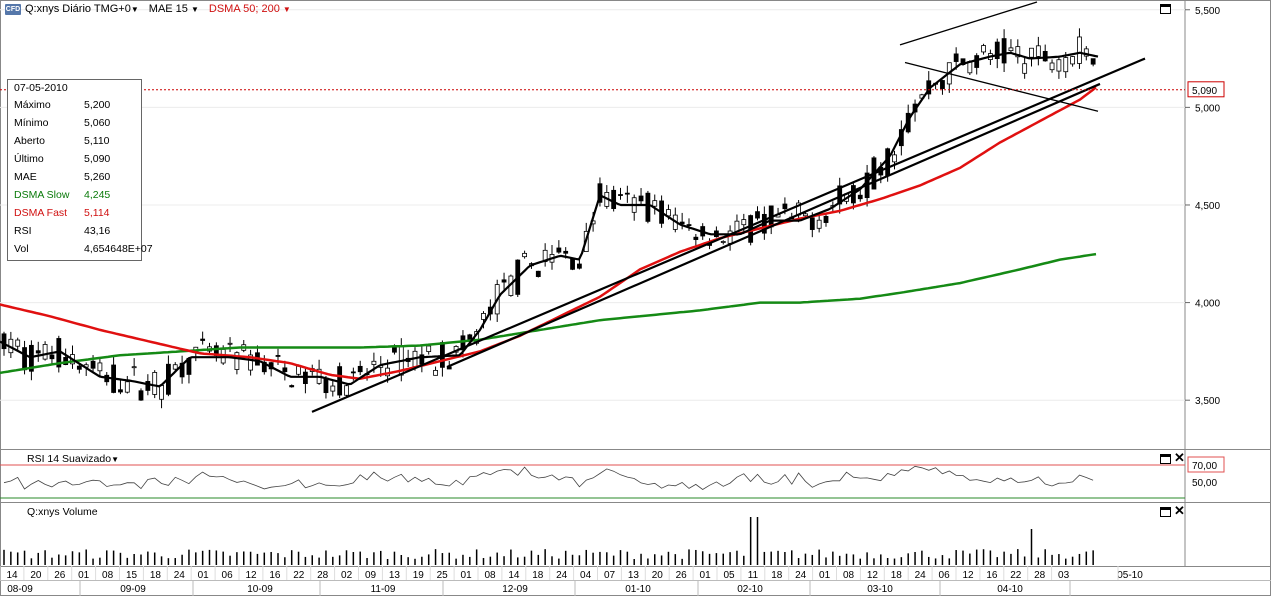  Describe the element at coordinates (1165, 512) in the screenshot. I see `maximize-volume-panel-button` at that location.